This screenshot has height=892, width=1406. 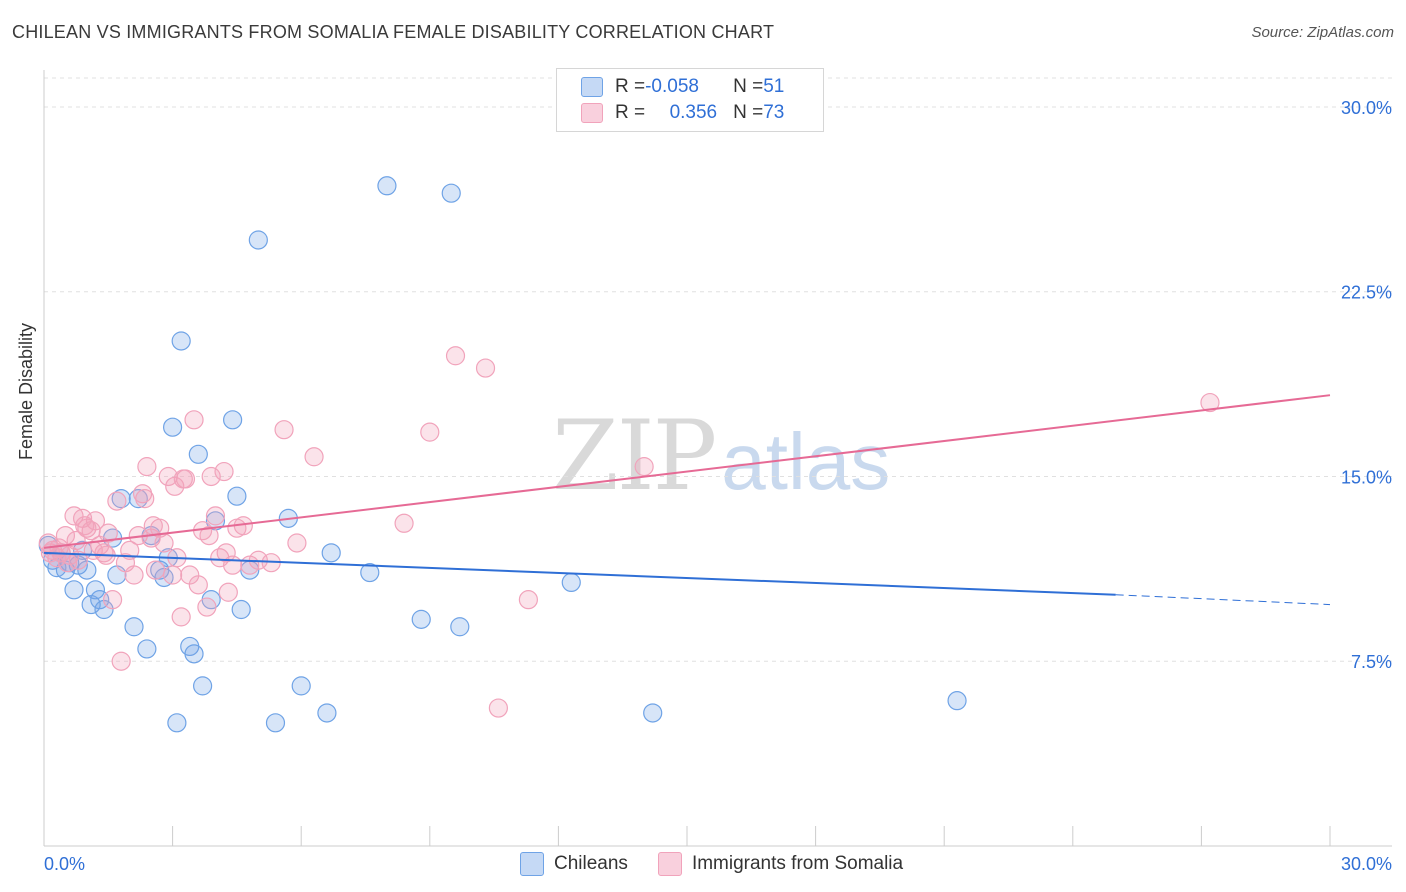 What do you see at coordinates (592, 113) in the screenshot?
I see `legend-swatch-pink` at bounding box center [592, 113].